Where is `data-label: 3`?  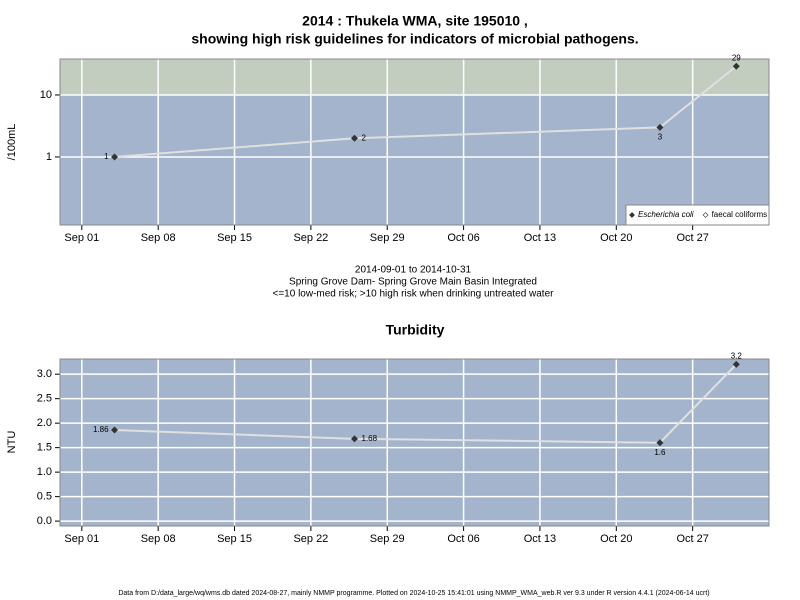
data-label: 3 is located at coordinates (660, 136).